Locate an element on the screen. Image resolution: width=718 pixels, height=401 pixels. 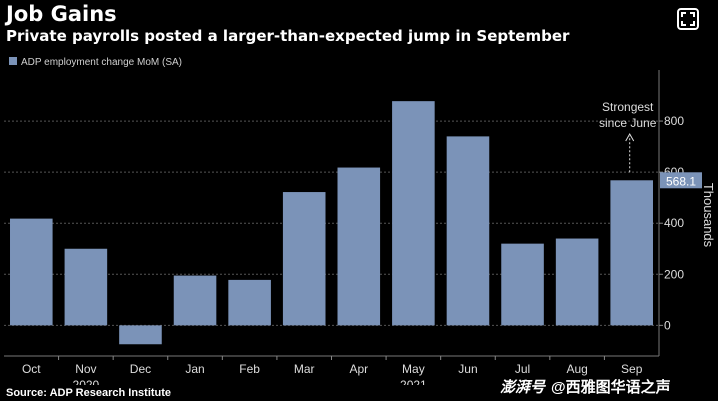
annotation-text: since June is located at coordinates (628, 123).